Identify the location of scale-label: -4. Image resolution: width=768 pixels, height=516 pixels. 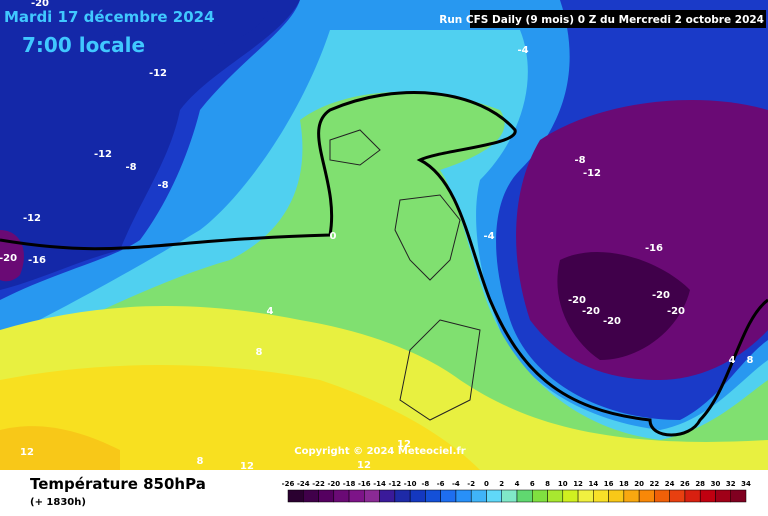
(456, 484).